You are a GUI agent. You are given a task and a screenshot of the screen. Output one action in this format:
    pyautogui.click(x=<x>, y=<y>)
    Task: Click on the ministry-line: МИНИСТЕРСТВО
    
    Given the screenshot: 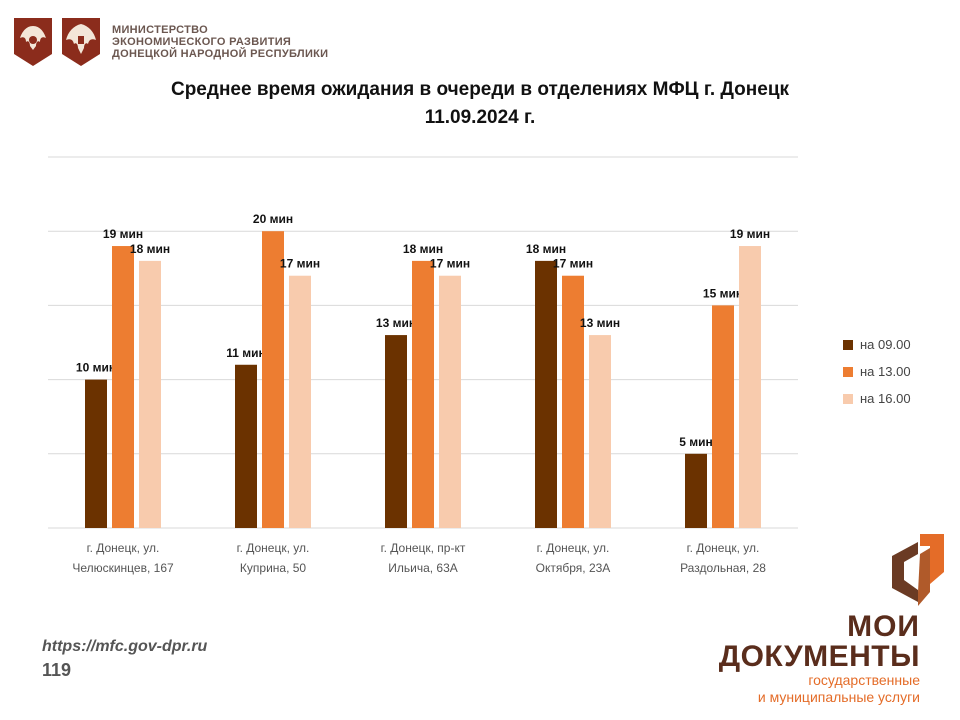 What is the action you would take?
    pyautogui.click(x=160, y=30)
    